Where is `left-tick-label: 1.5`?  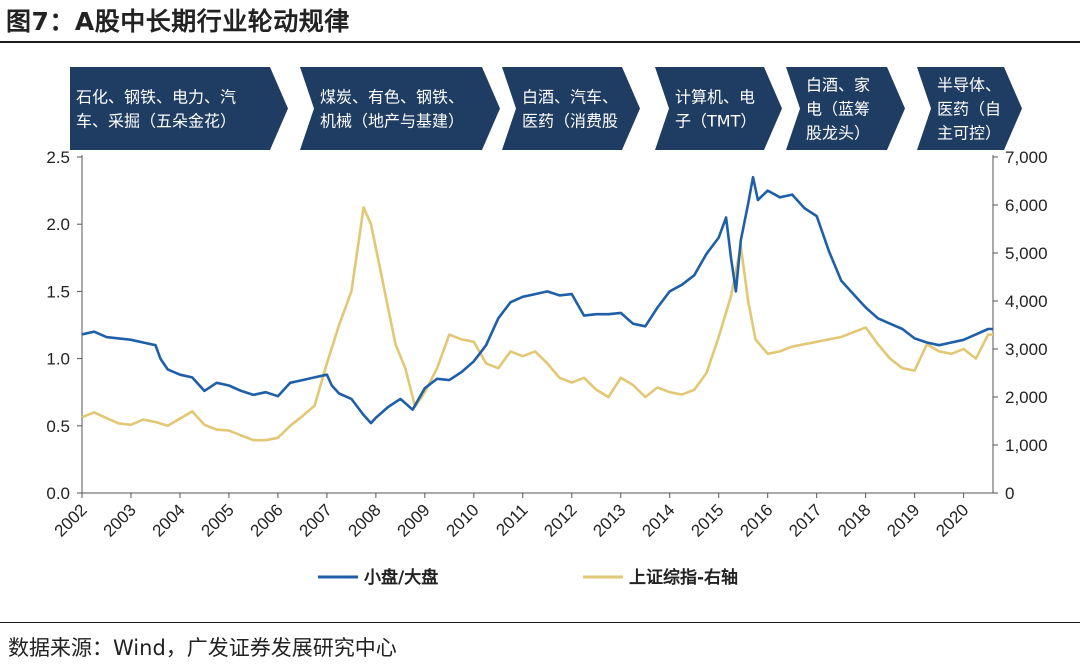
left-tick-label: 1.5 is located at coordinates (58, 291).